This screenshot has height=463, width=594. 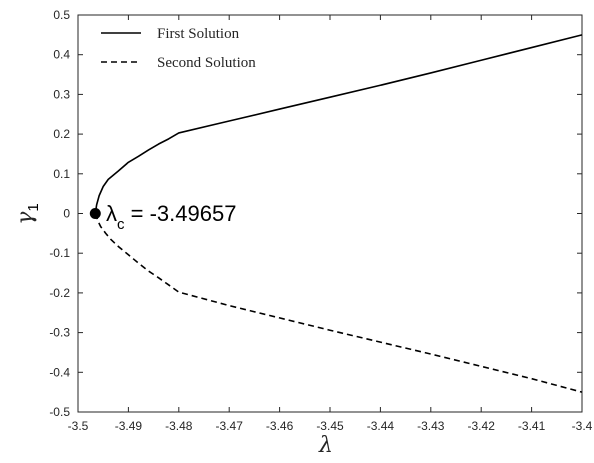 I want to click on y-tick-label: 0.1, so click(x=61, y=174).